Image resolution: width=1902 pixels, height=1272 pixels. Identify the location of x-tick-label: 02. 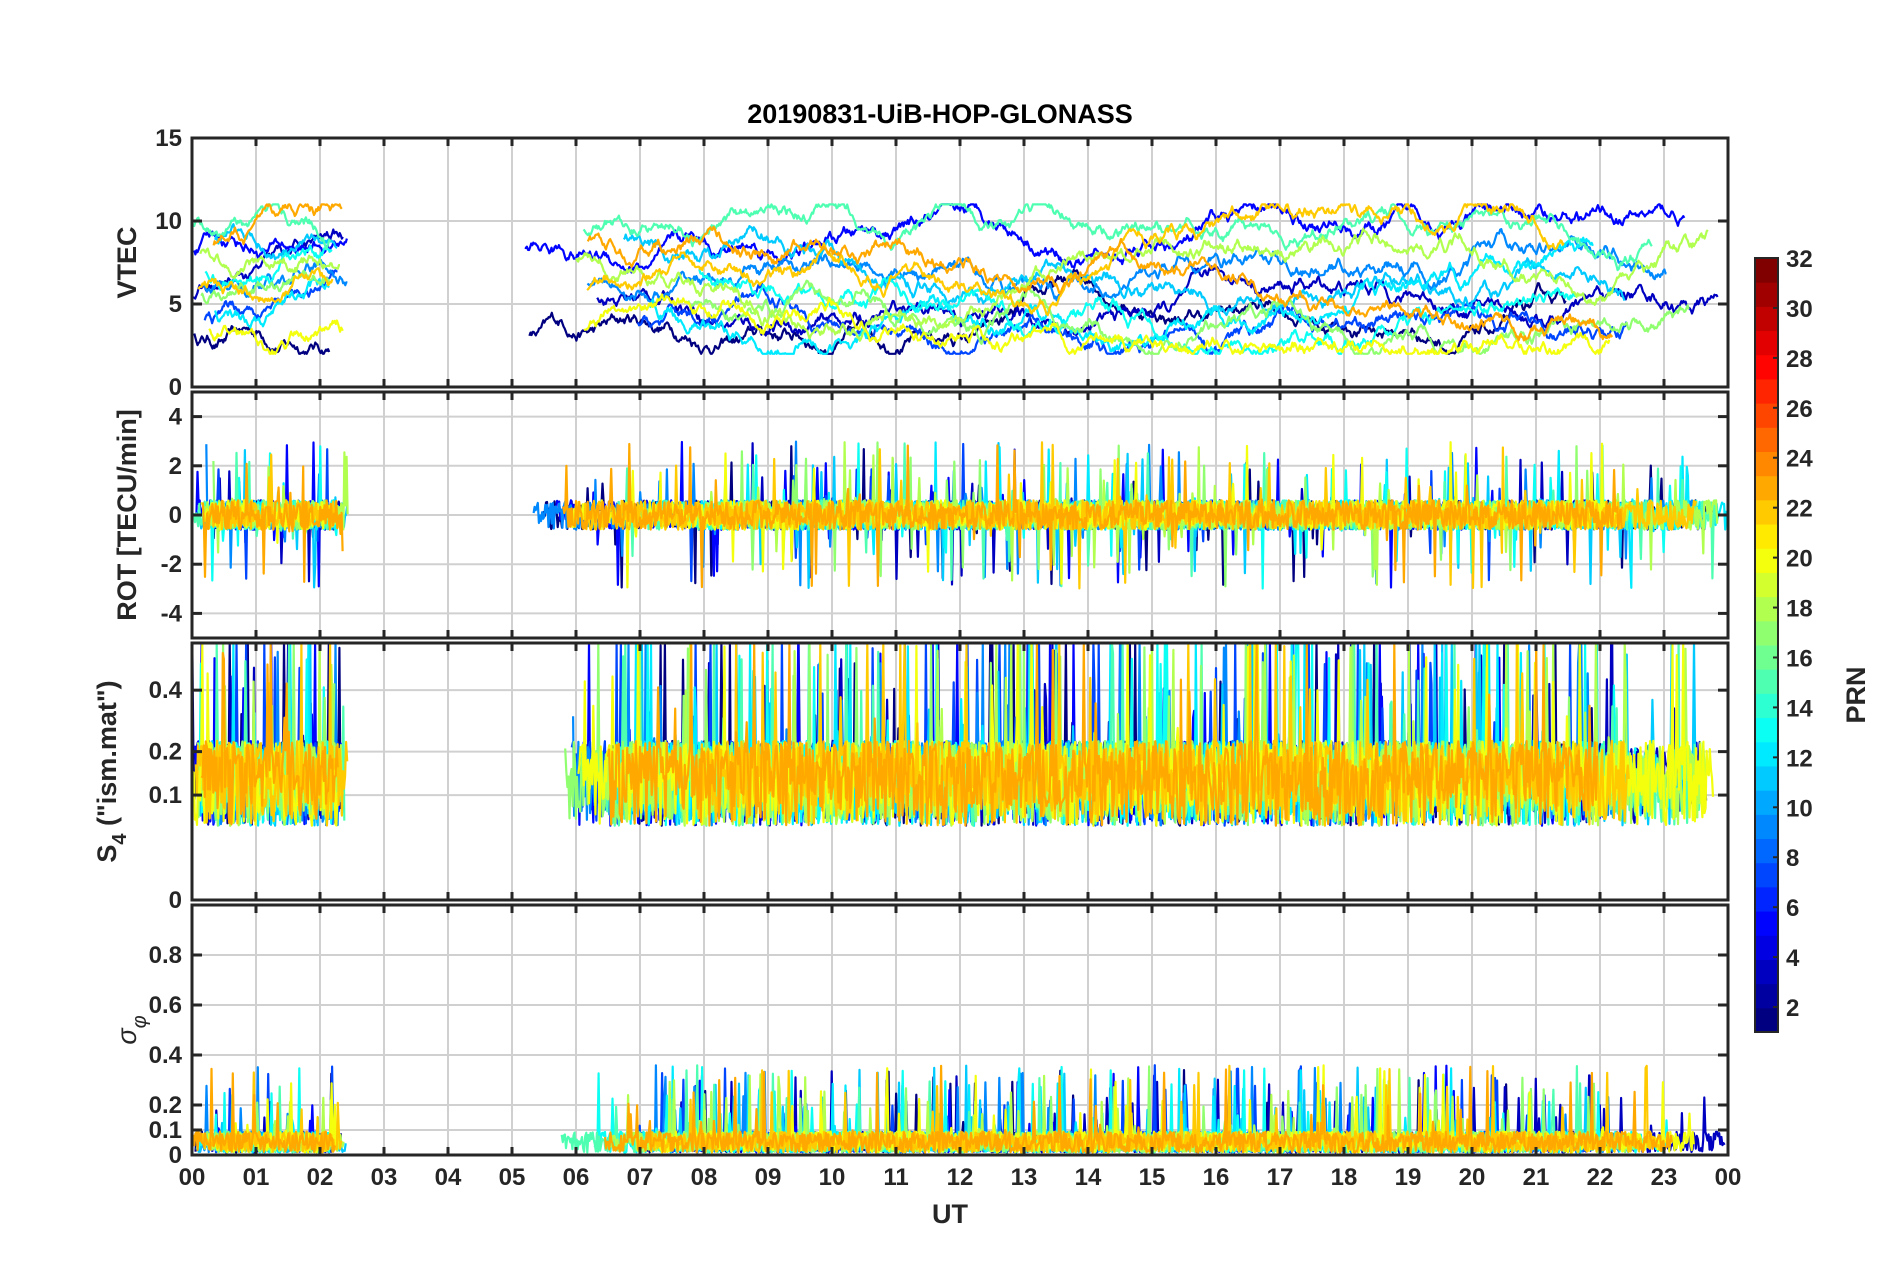
(320, 1177).